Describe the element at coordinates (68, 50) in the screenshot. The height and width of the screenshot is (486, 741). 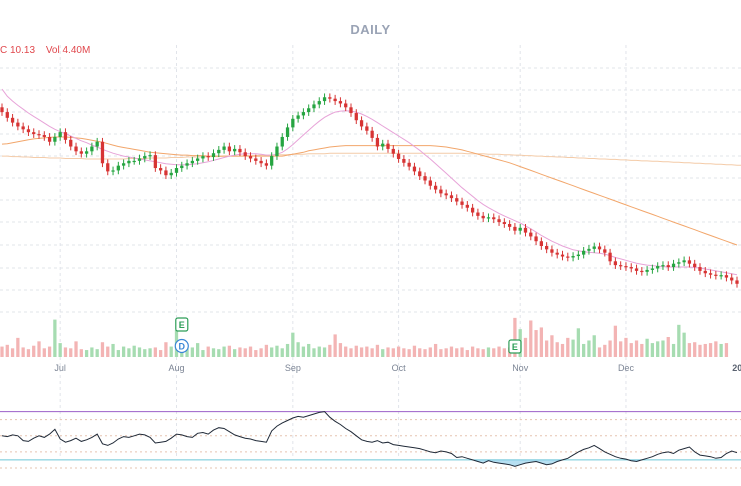
I see `volume-readout: Vol 4.40M` at that location.